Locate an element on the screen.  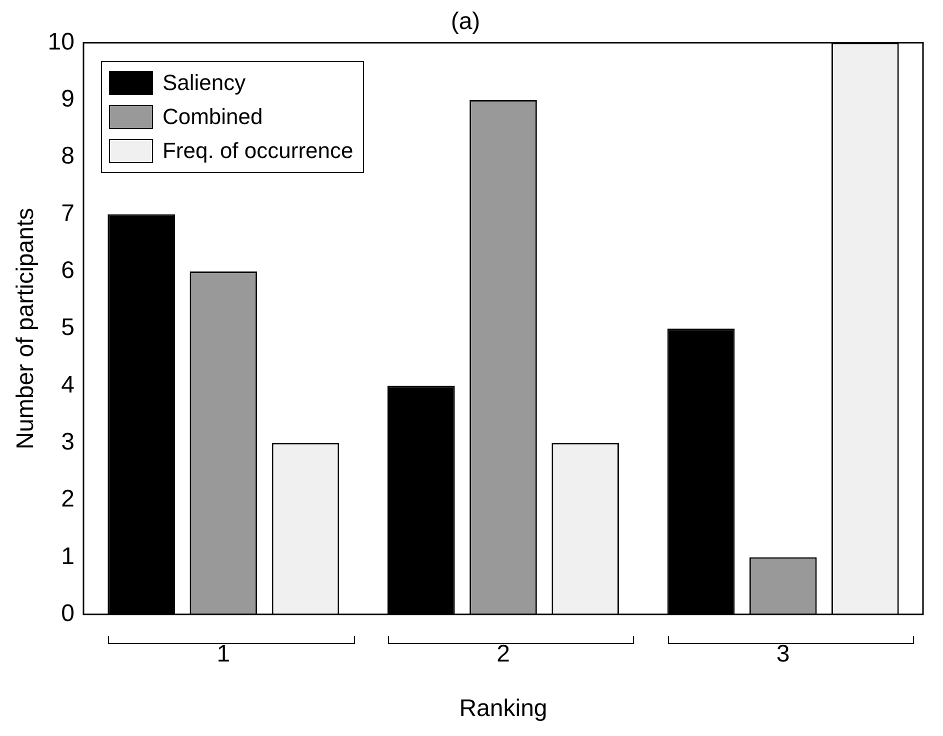
x-axis-title: Ranking is located at coordinates (503, 708).